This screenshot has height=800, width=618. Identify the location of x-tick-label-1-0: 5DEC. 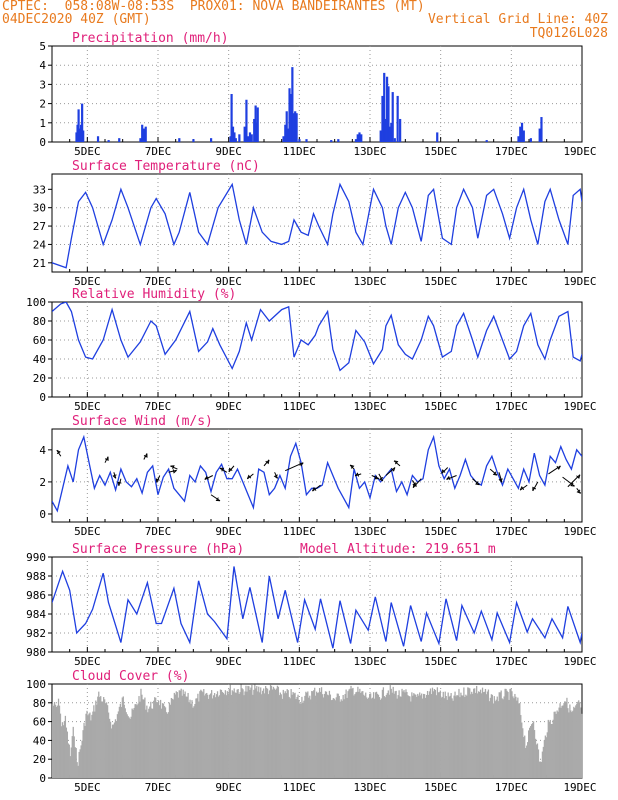
(87, 281).